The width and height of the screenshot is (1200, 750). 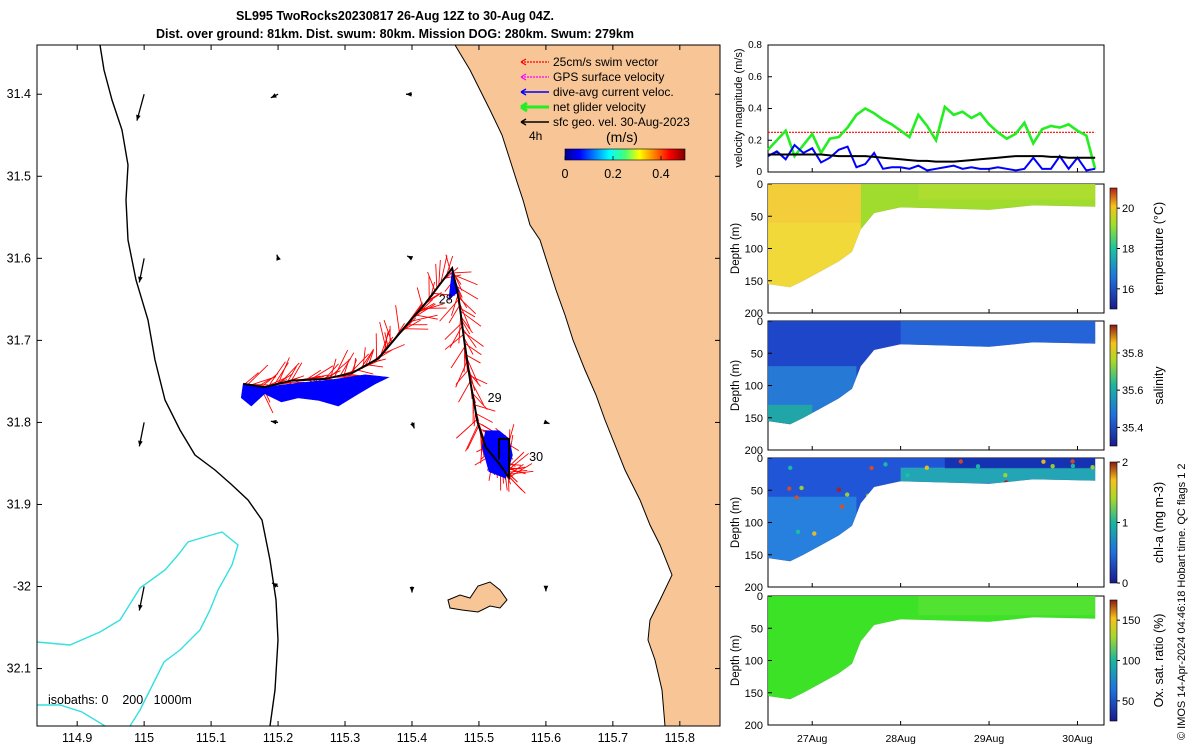 I want to click on colorbar-tick-label: 0.2, so click(x=612, y=174).